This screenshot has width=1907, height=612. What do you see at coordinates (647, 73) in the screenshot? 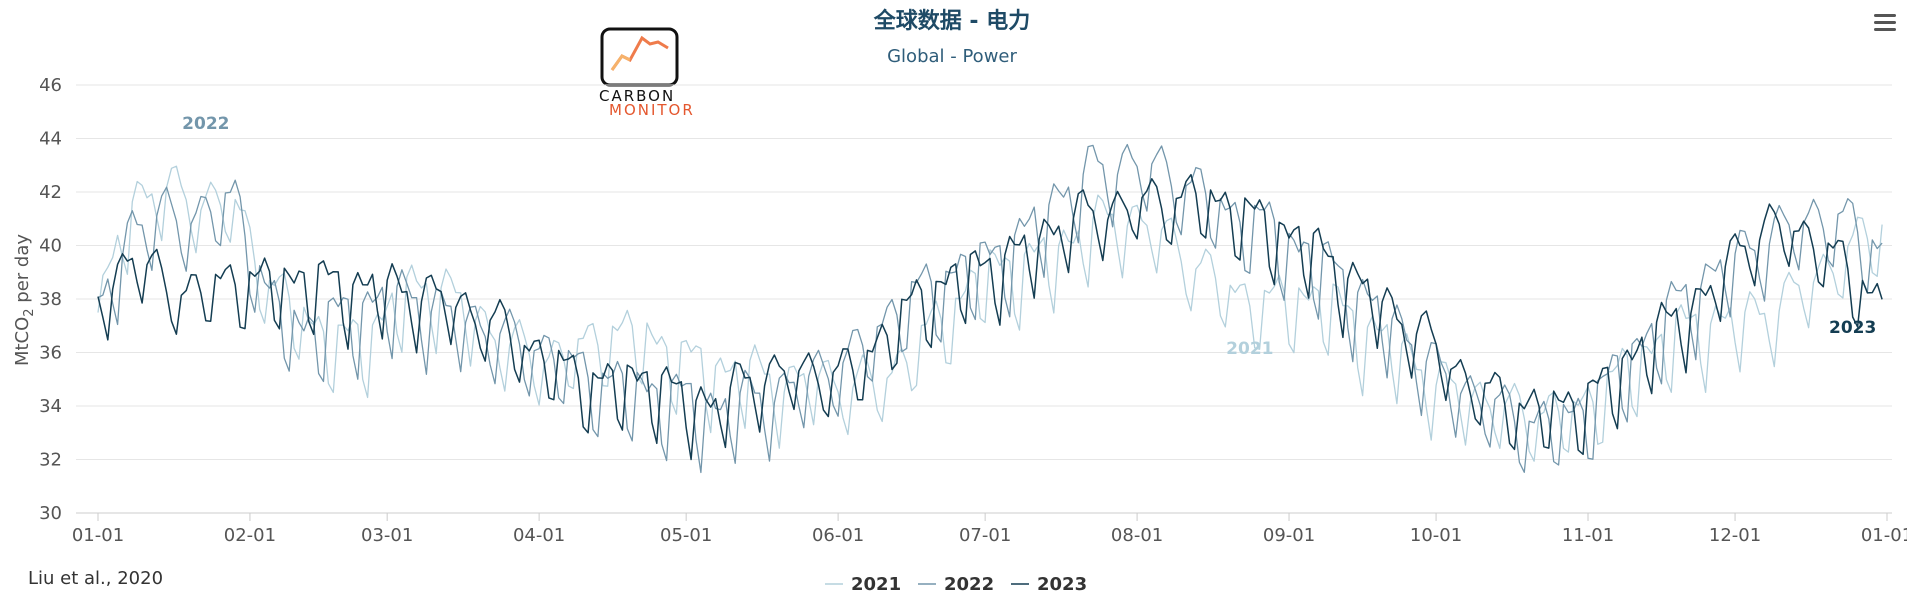
I see `carbon-monitor-logo: CARBON MONITOR` at bounding box center [647, 73].